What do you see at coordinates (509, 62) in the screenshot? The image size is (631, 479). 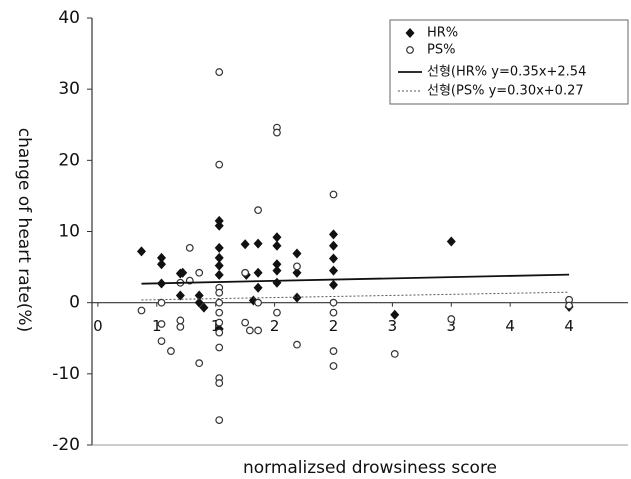 I see `legend-box` at bounding box center [509, 62].